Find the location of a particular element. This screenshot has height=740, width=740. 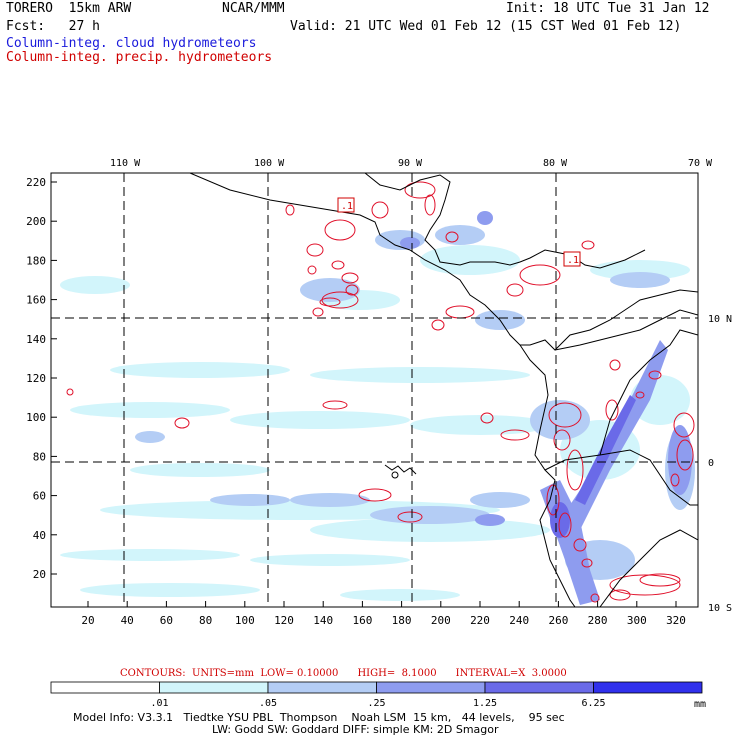

y-tick-label: 220 is located at coordinates (36, 182).